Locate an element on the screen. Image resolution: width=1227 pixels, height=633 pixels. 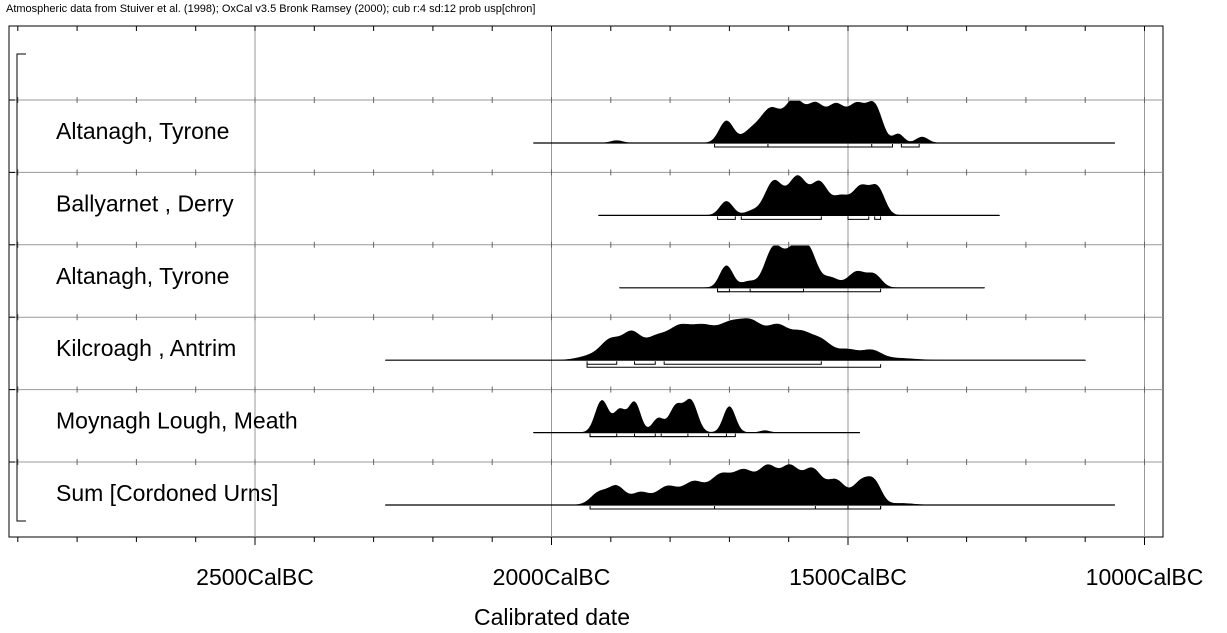
x-tick-labels: 2500CalBC 2000CalBC 1500CalBC 1000CalBC is located at coordinates (699, 577).